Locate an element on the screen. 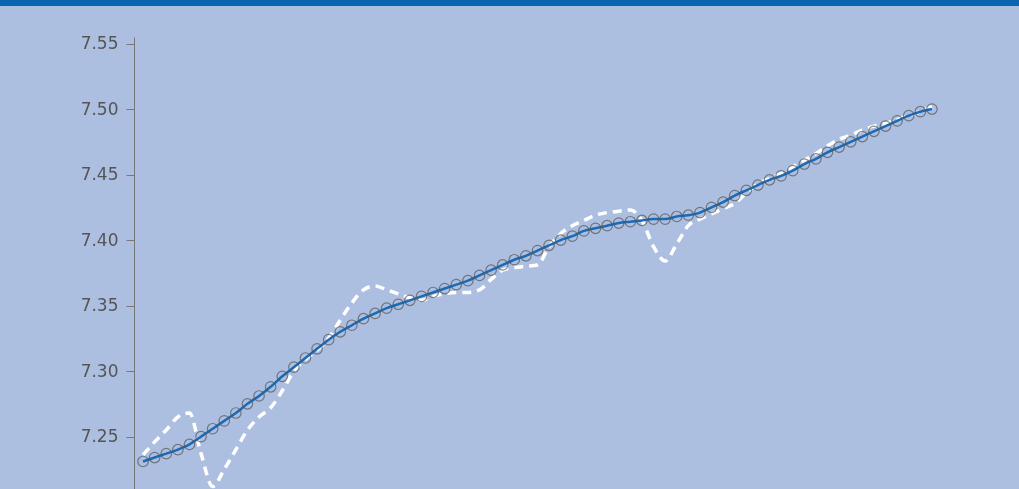 The height and width of the screenshot is (489, 1019). y-tick-label: 7.25 is located at coordinates (99, 436).